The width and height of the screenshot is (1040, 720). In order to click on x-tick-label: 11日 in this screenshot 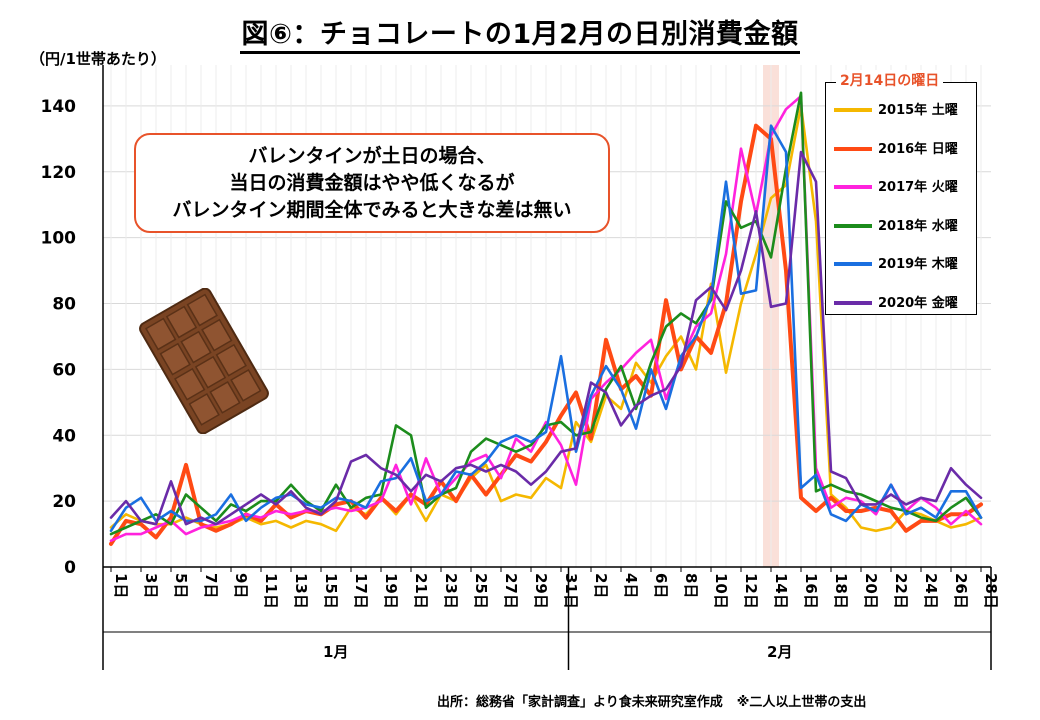, I will do `click(271, 591)`.